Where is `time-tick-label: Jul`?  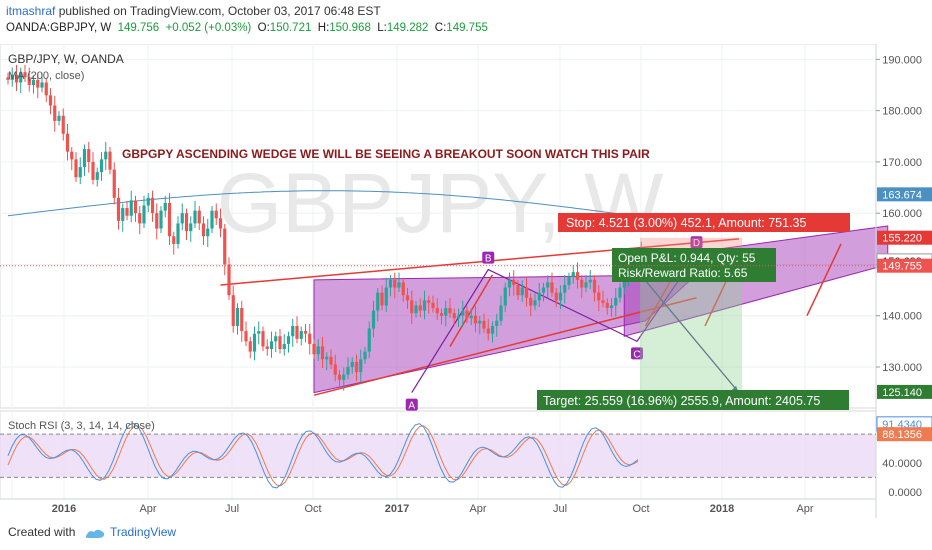 time-tick-label: Jul is located at coordinates (232, 509).